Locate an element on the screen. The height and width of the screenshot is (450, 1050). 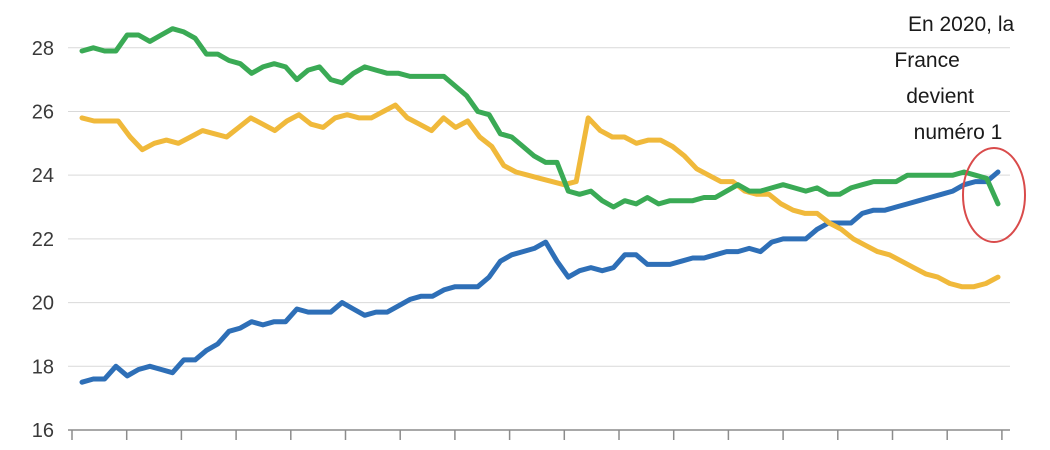
x-axis is located at coordinates (539, 434).